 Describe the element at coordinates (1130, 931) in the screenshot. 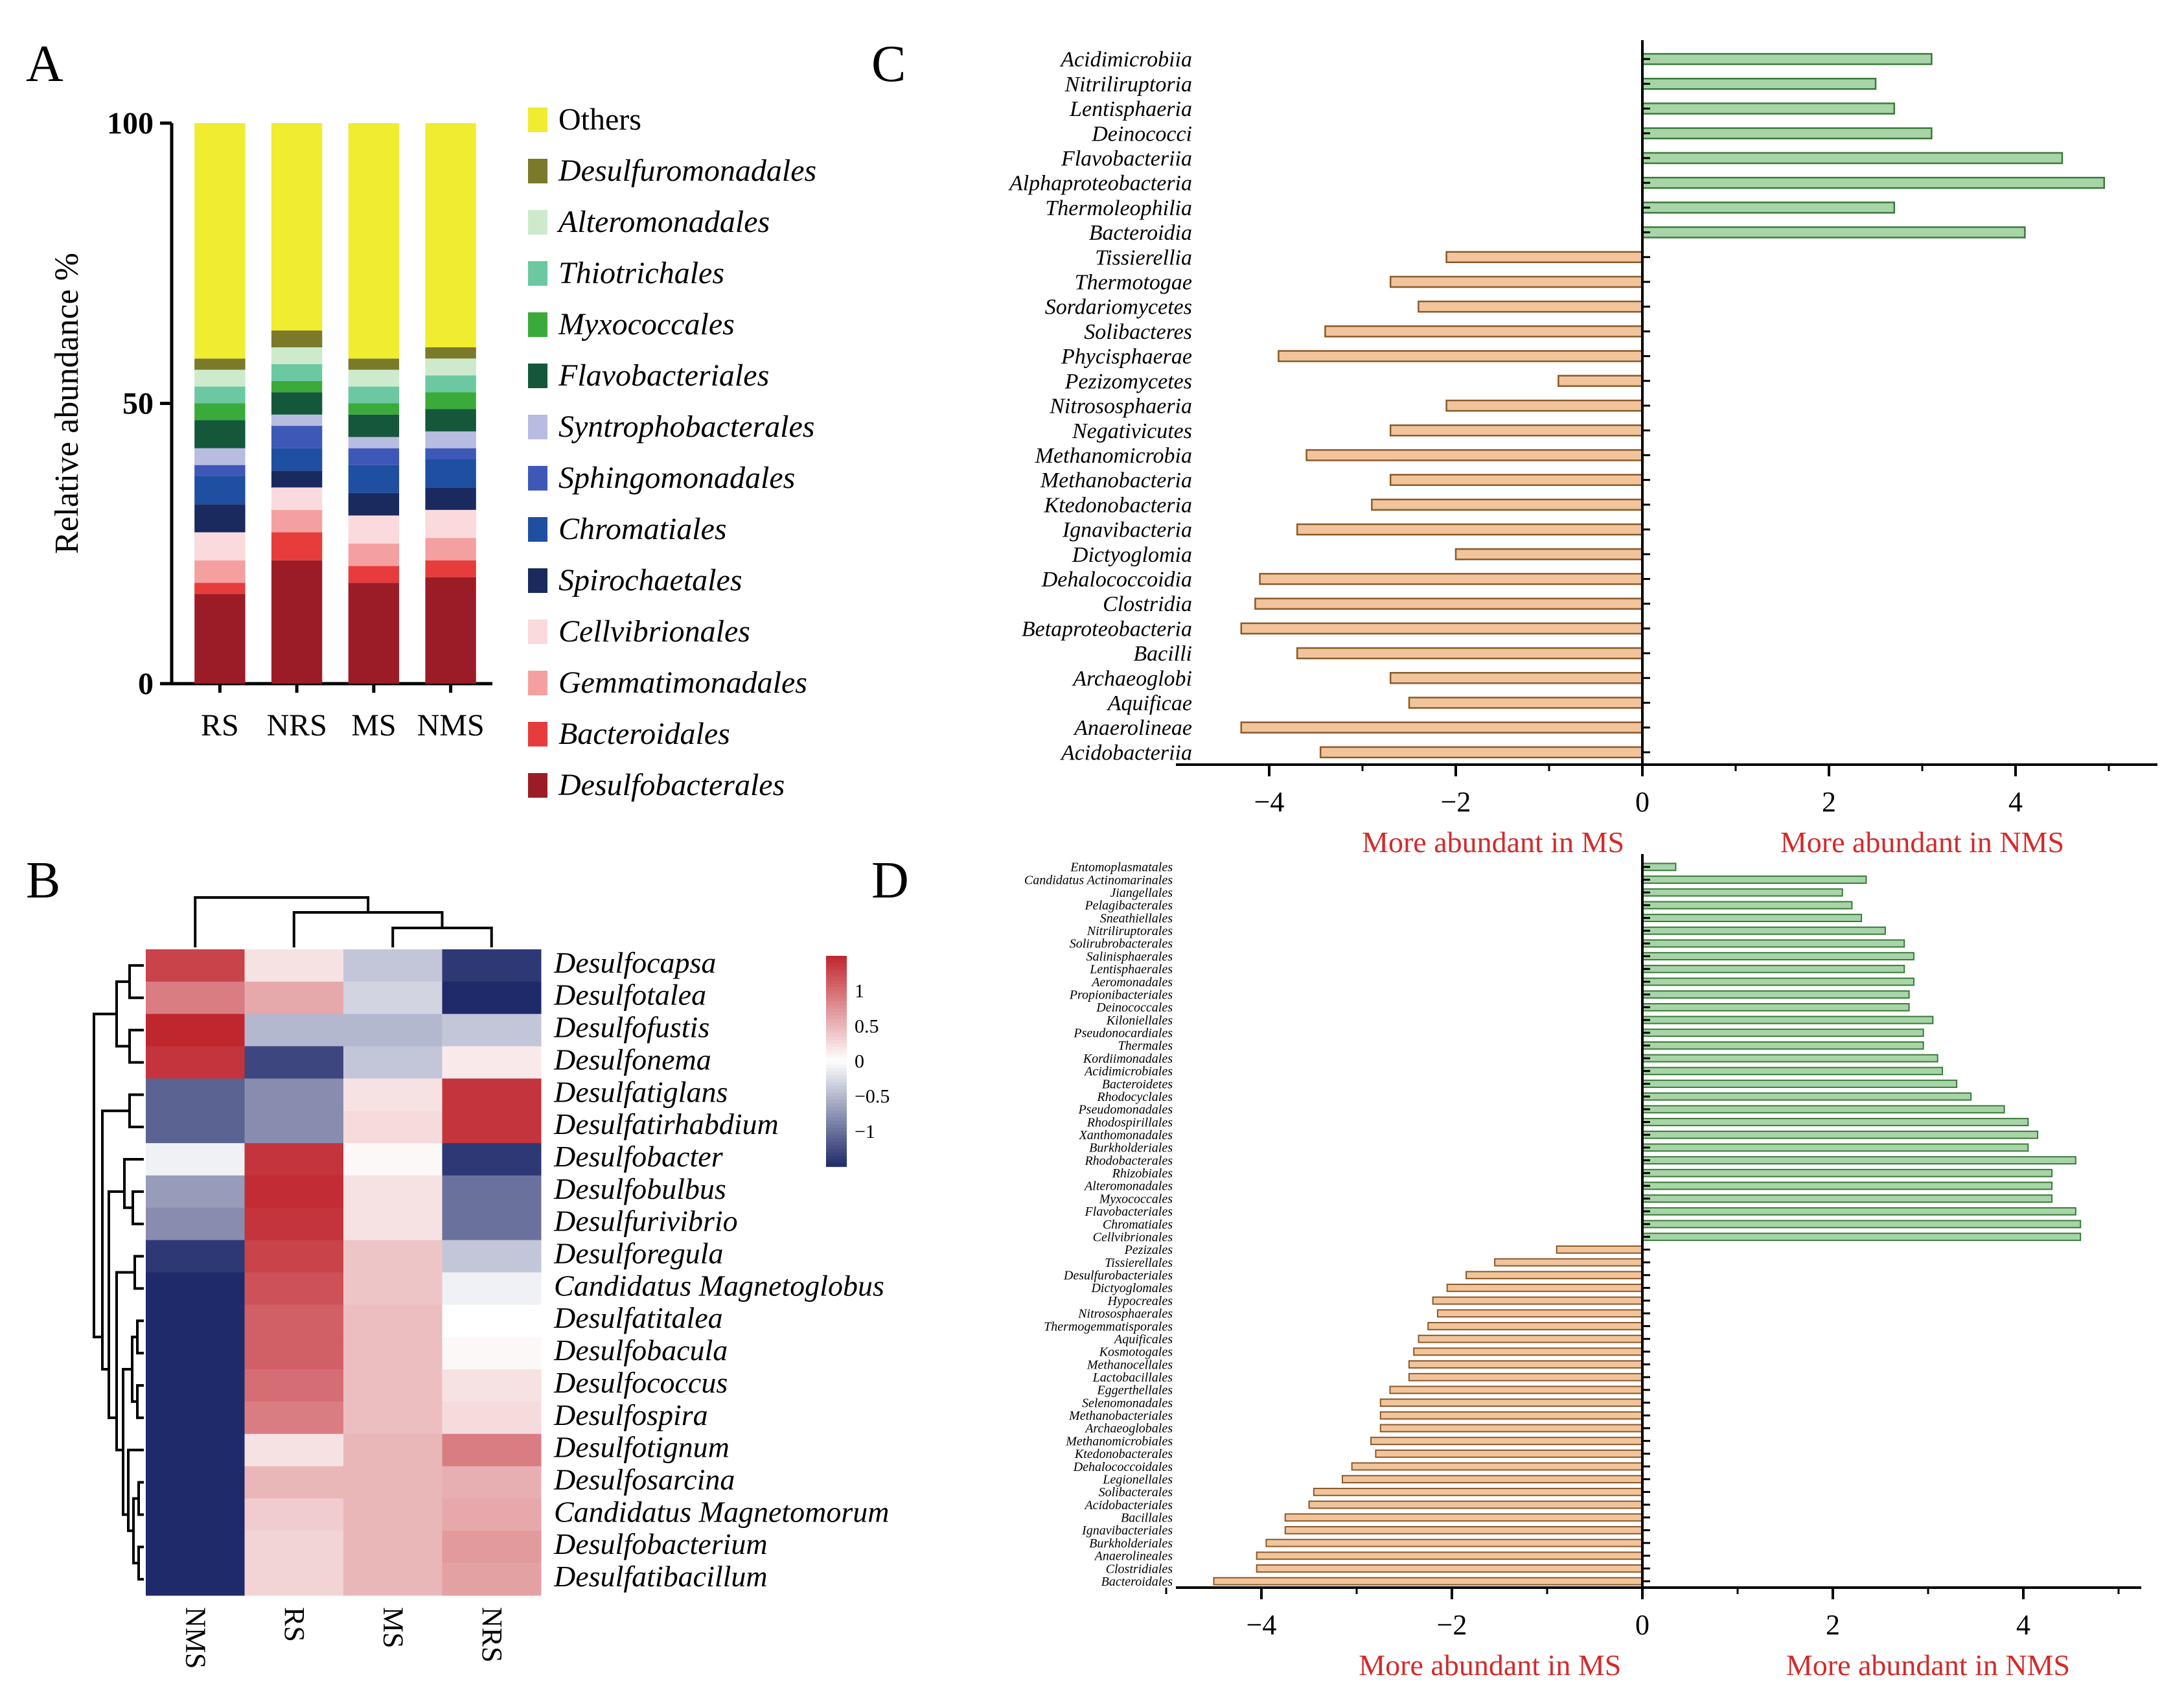

I see `category-label: Nitriliruptorales` at that location.